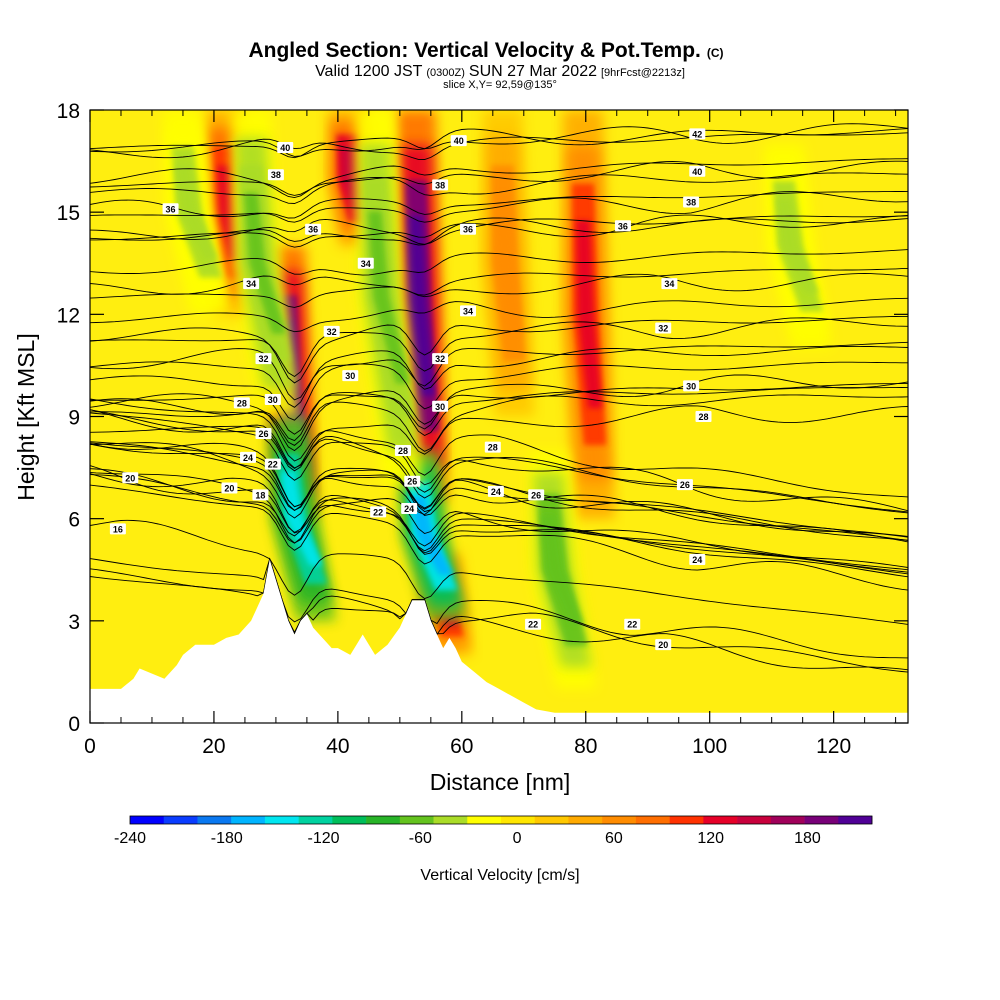 The image size is (1000, 1000). Describe the element at coordinates (499, 875) in the screenshot. I see `colorbar-title: Vertical Velocity [cm/s]` at that location.